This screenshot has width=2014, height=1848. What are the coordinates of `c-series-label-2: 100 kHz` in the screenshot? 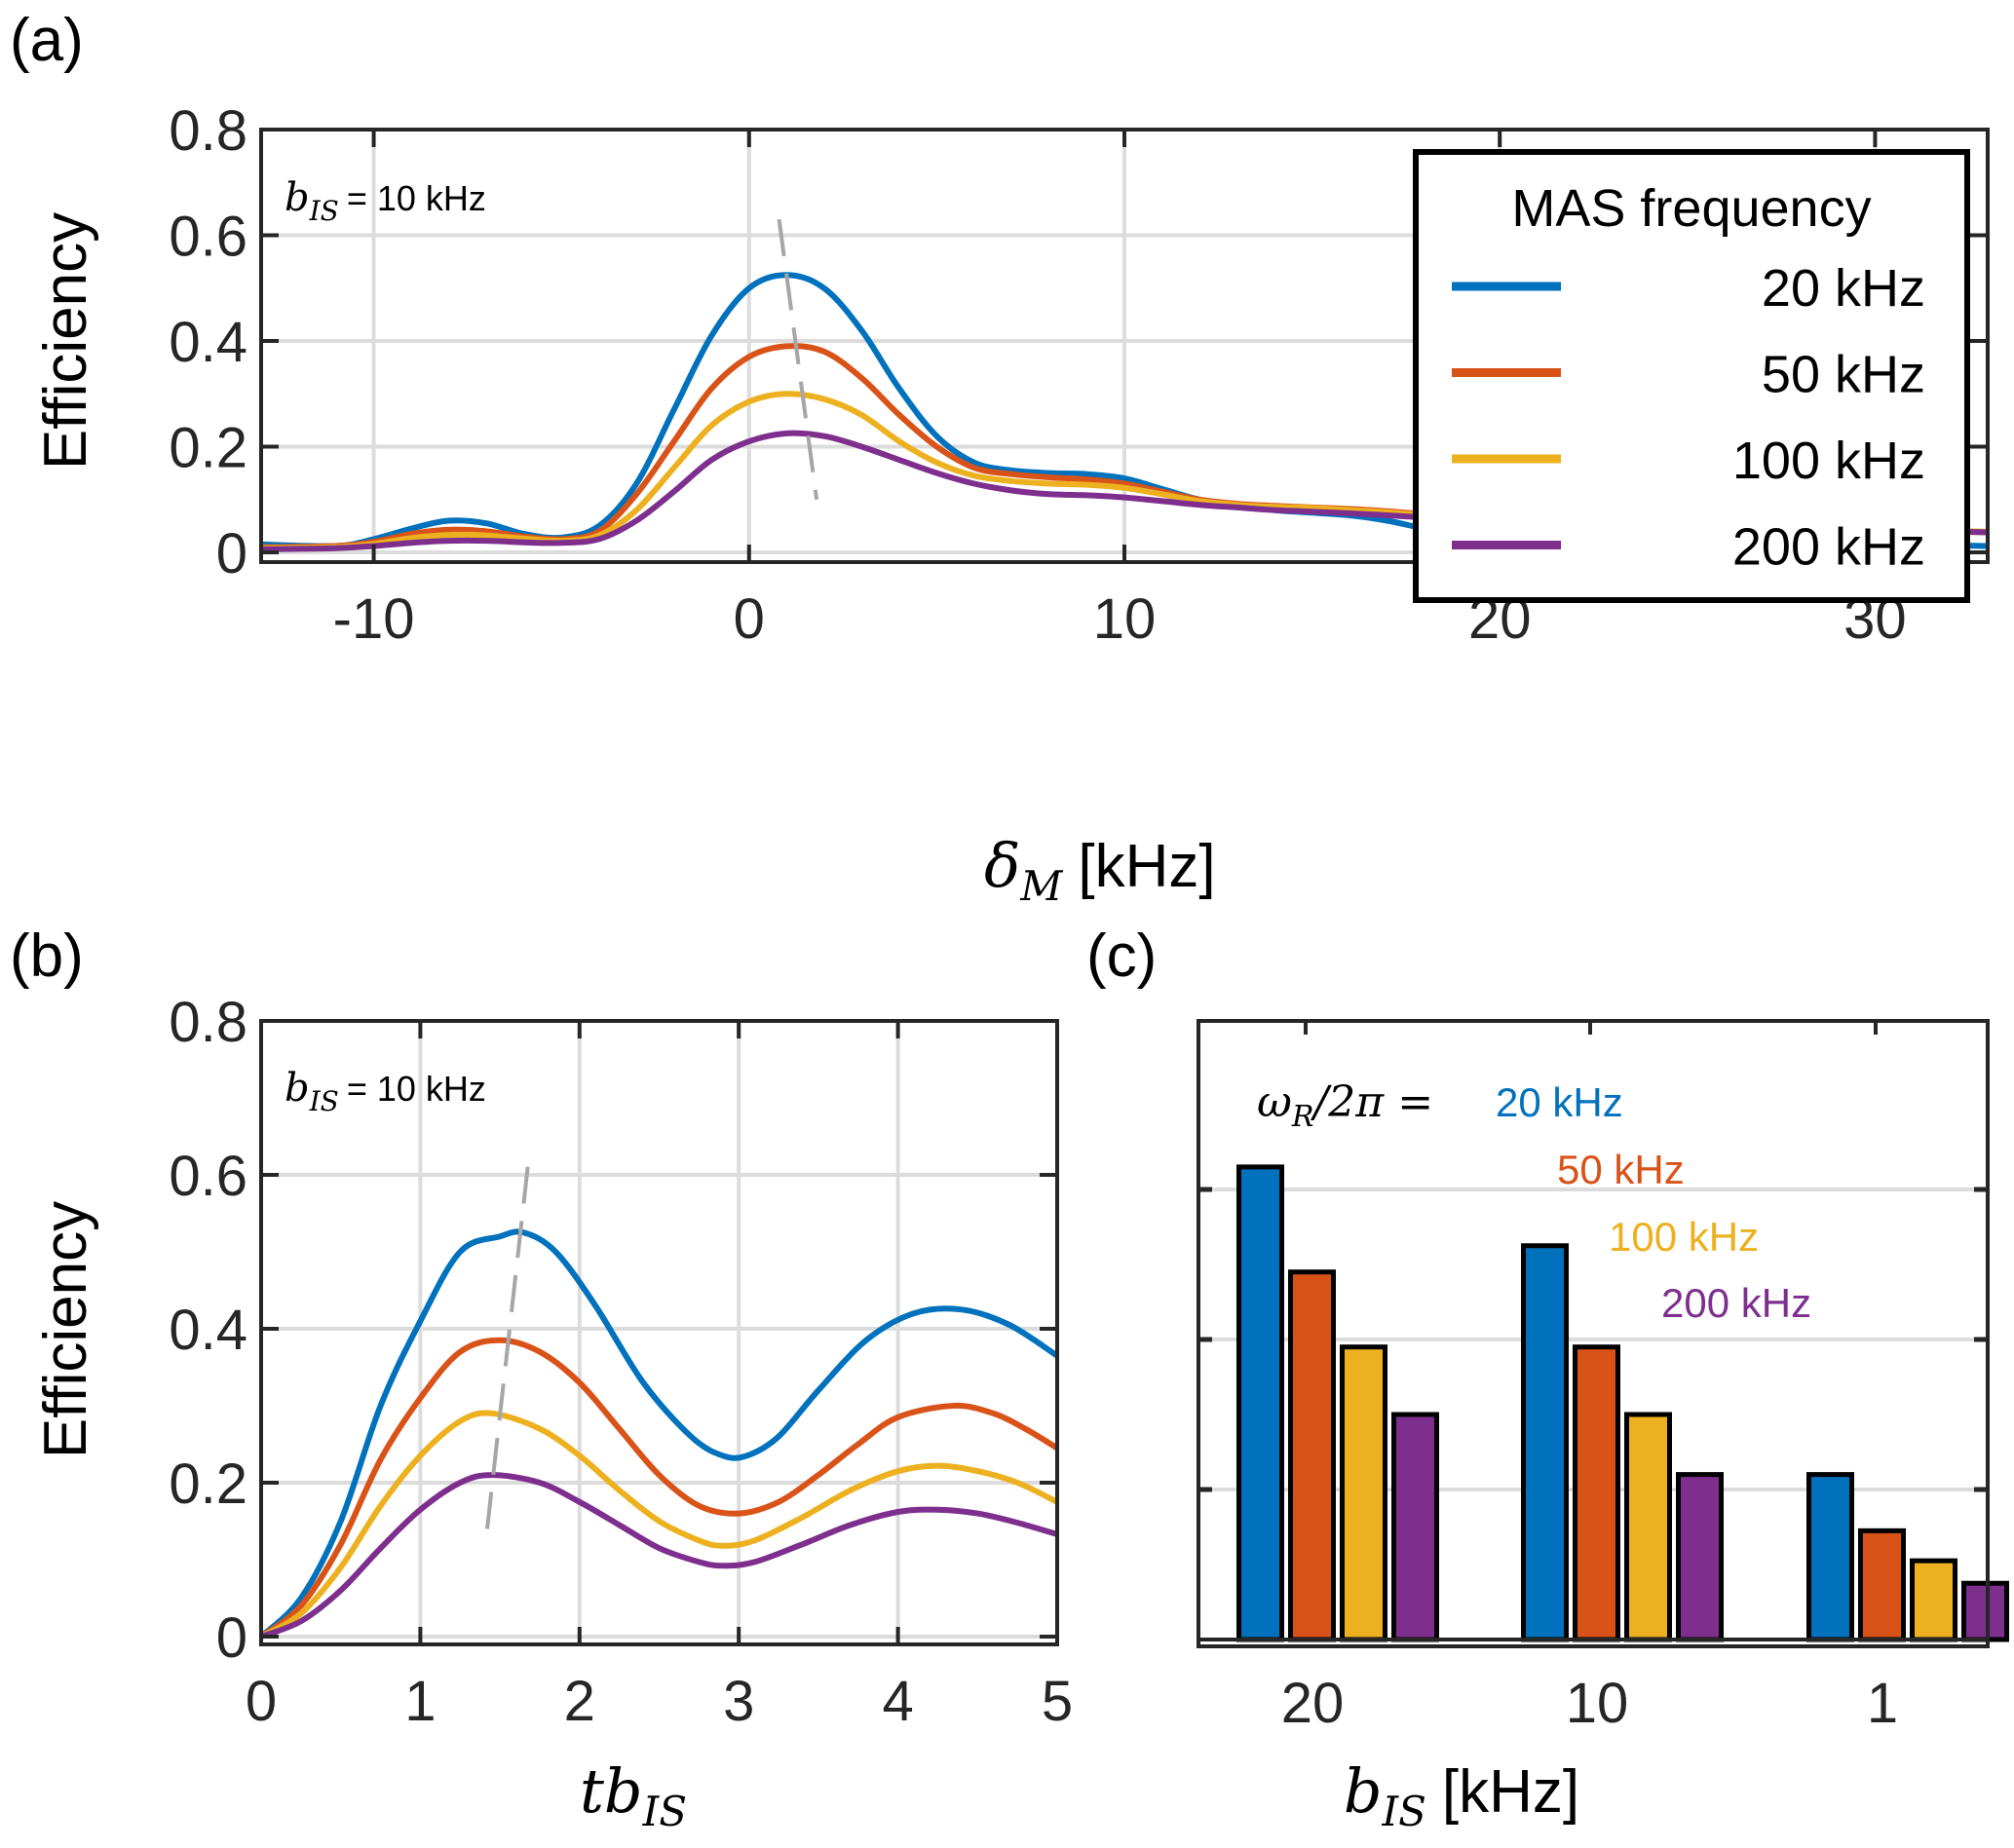 It's located at (1684, 1237).